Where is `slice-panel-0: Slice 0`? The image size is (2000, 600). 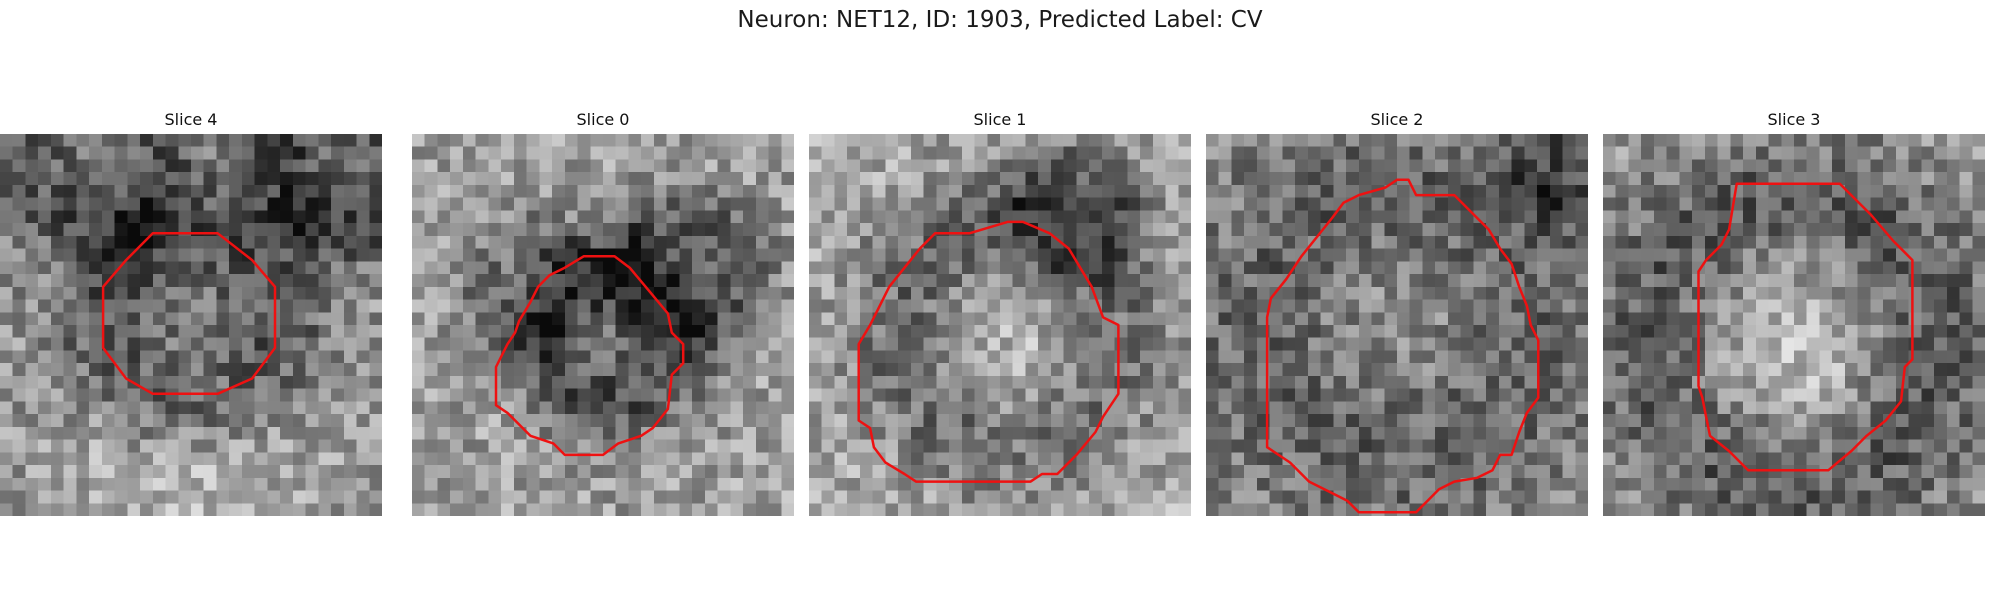
slice-panel-0: Slice 0 is located at coordinates (603, 313).